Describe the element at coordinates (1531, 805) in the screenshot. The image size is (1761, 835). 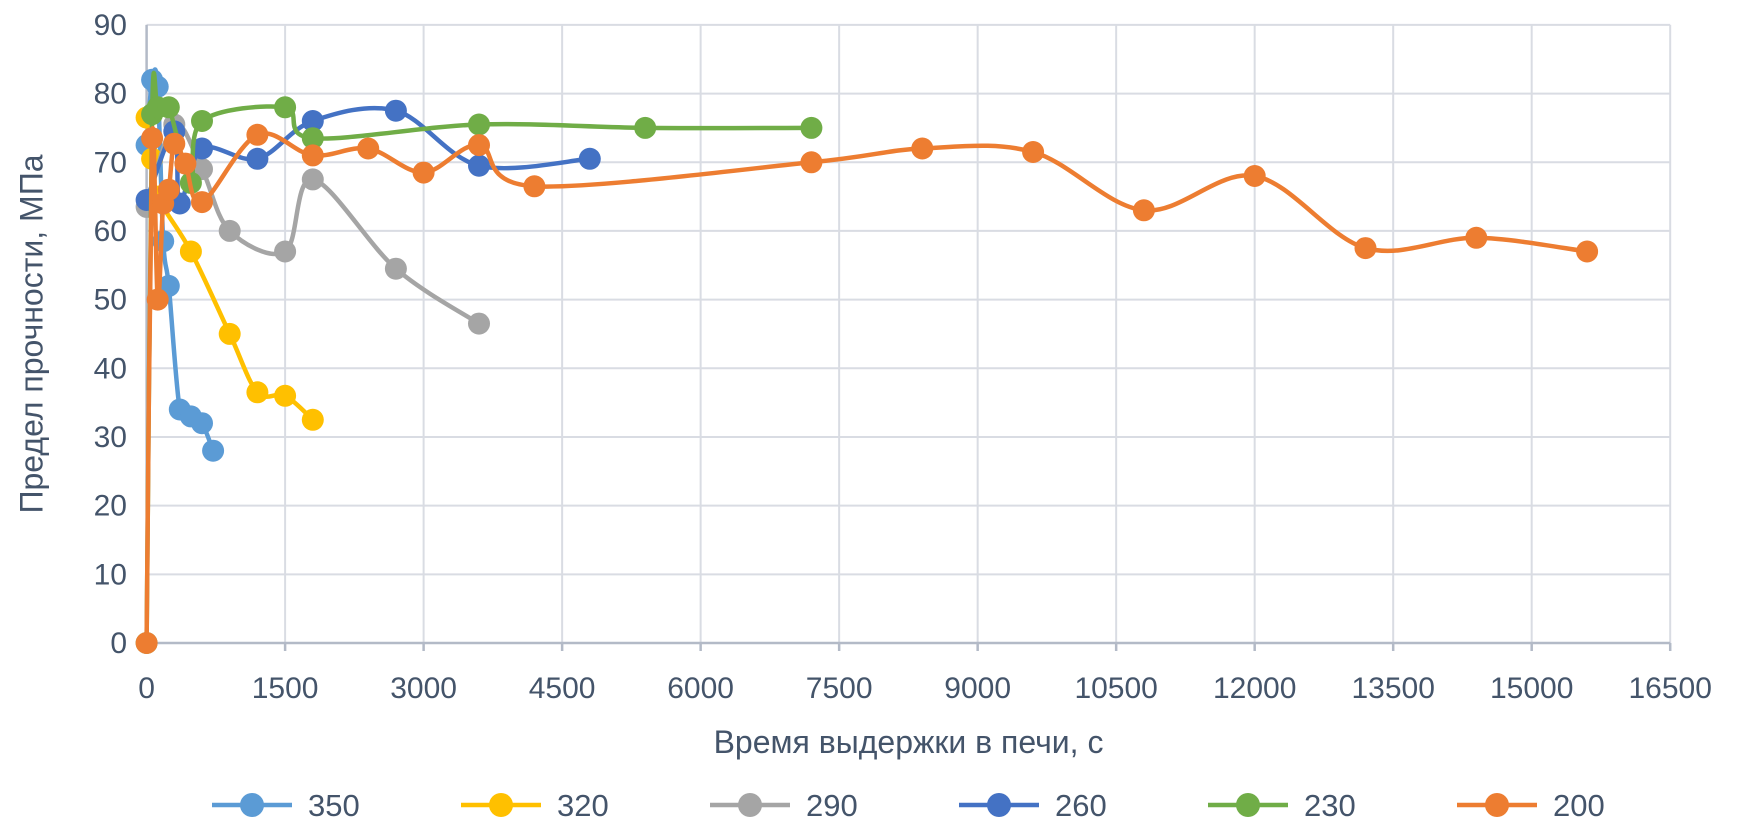
I see `legend-item-200: 200` at that location.